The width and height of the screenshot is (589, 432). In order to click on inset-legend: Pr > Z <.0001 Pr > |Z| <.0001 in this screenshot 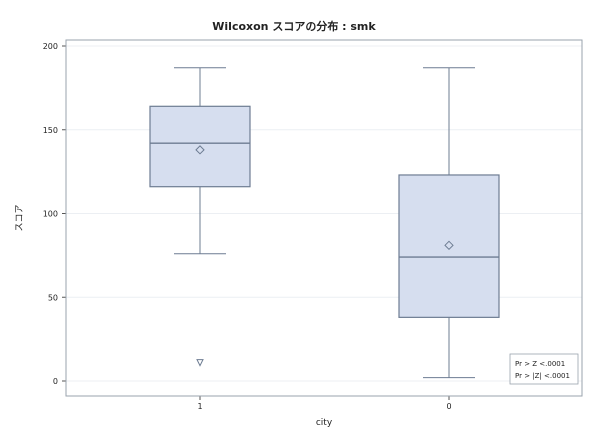, I will do `click(544, 369)`.